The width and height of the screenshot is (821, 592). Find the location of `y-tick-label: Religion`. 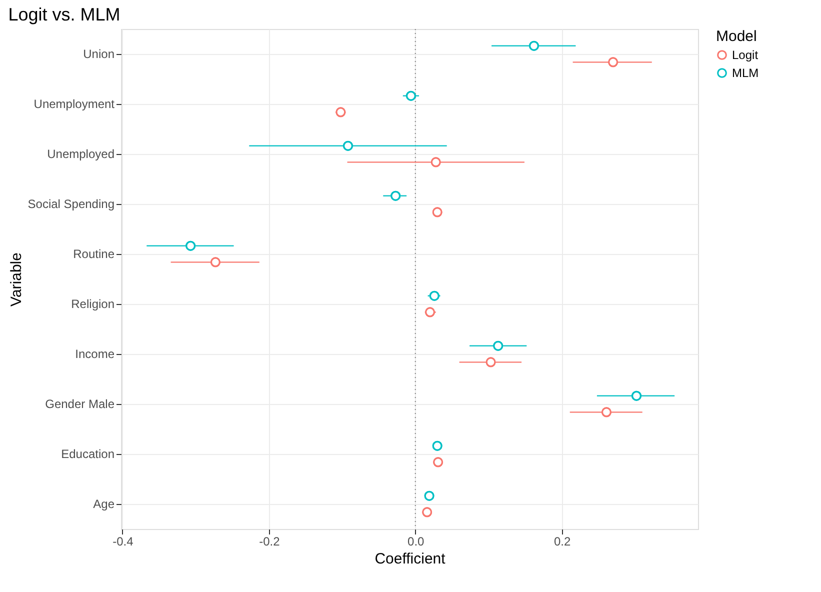

y-tick-label: Religion is located at coordinates (92, 304).